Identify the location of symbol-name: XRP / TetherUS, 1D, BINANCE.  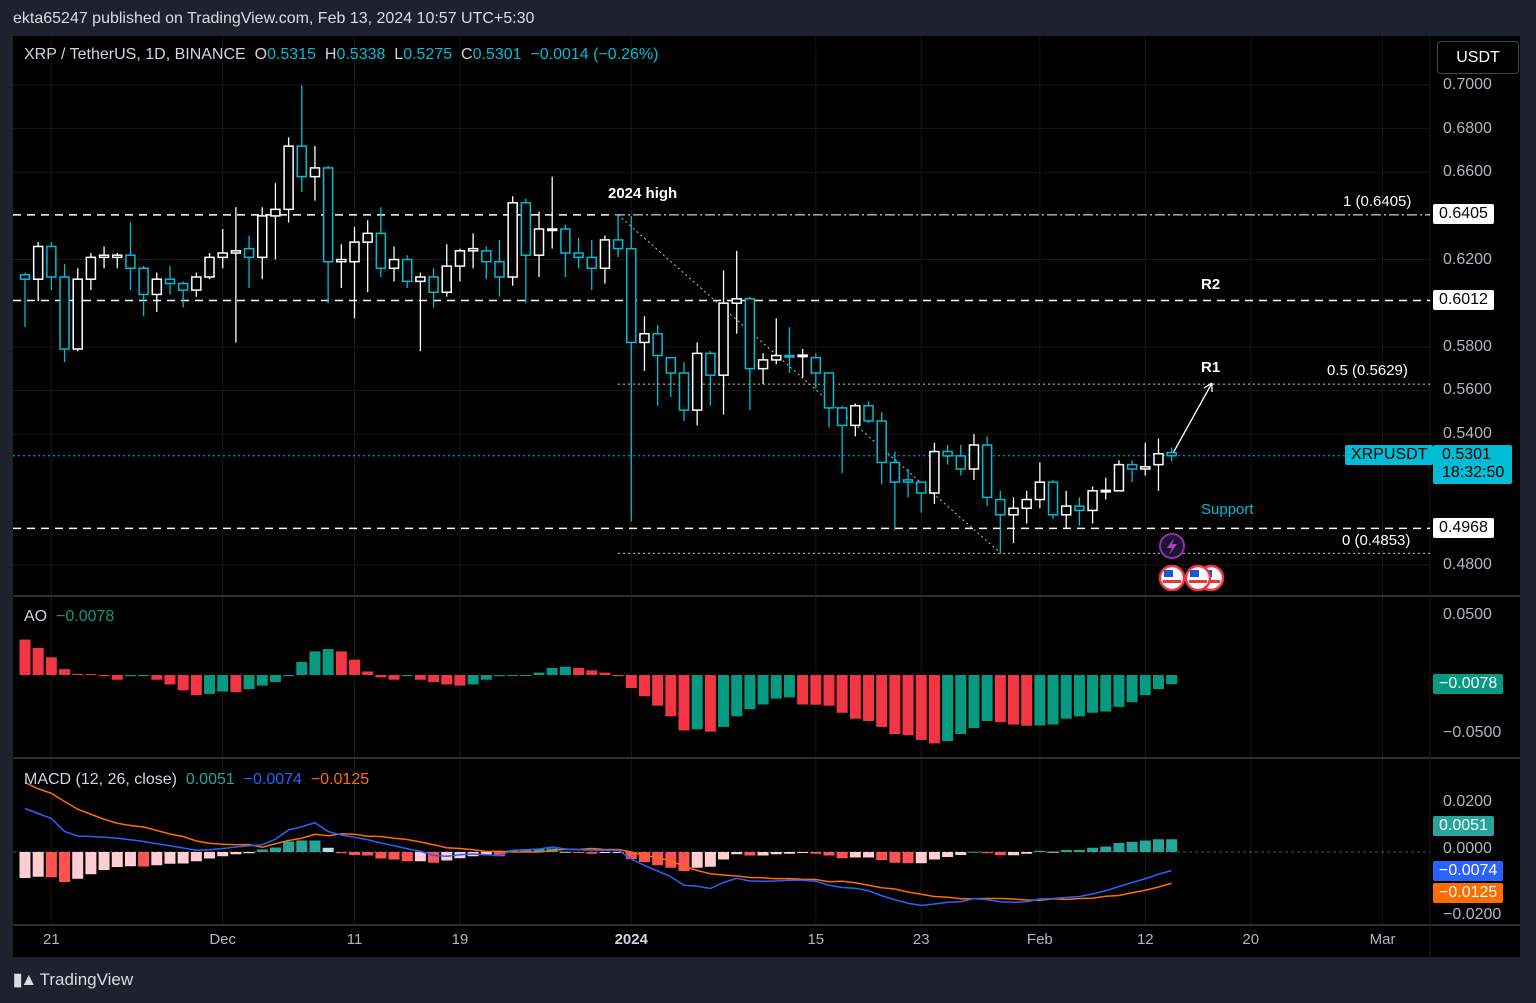
(135, 54).